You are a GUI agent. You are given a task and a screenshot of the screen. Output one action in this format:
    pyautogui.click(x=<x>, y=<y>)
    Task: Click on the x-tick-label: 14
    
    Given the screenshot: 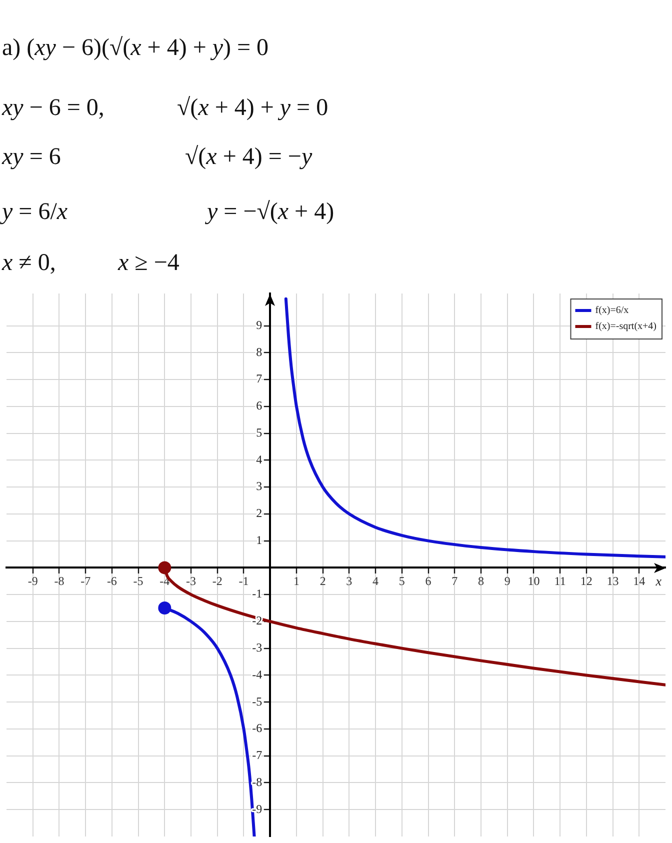 What is the action you would take?
    pyautogui.click(x=639, y=581)
    